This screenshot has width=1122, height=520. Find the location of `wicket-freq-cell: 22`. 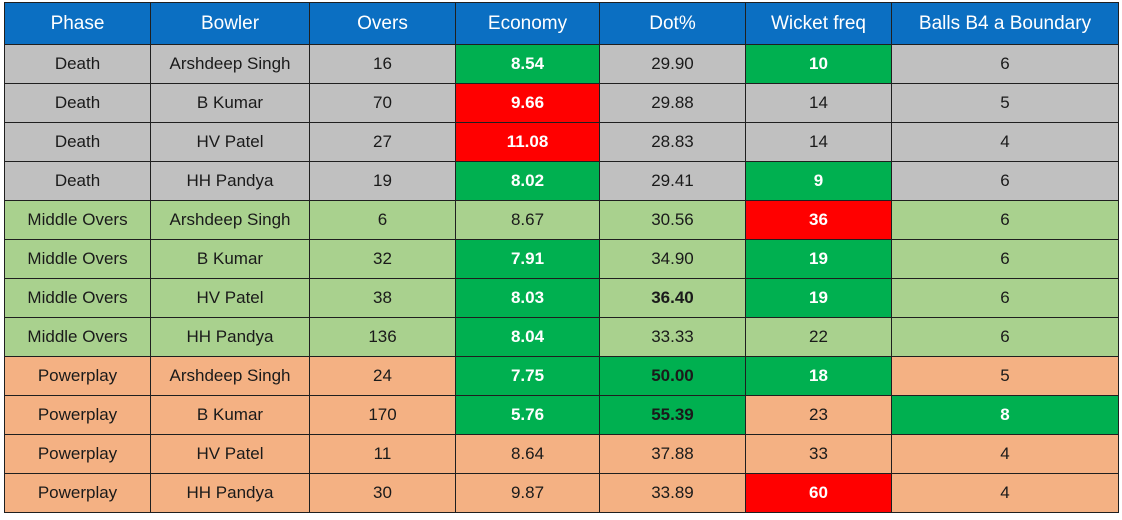

wicket-freq-cell: 22 is located at coordinates (818, 337).